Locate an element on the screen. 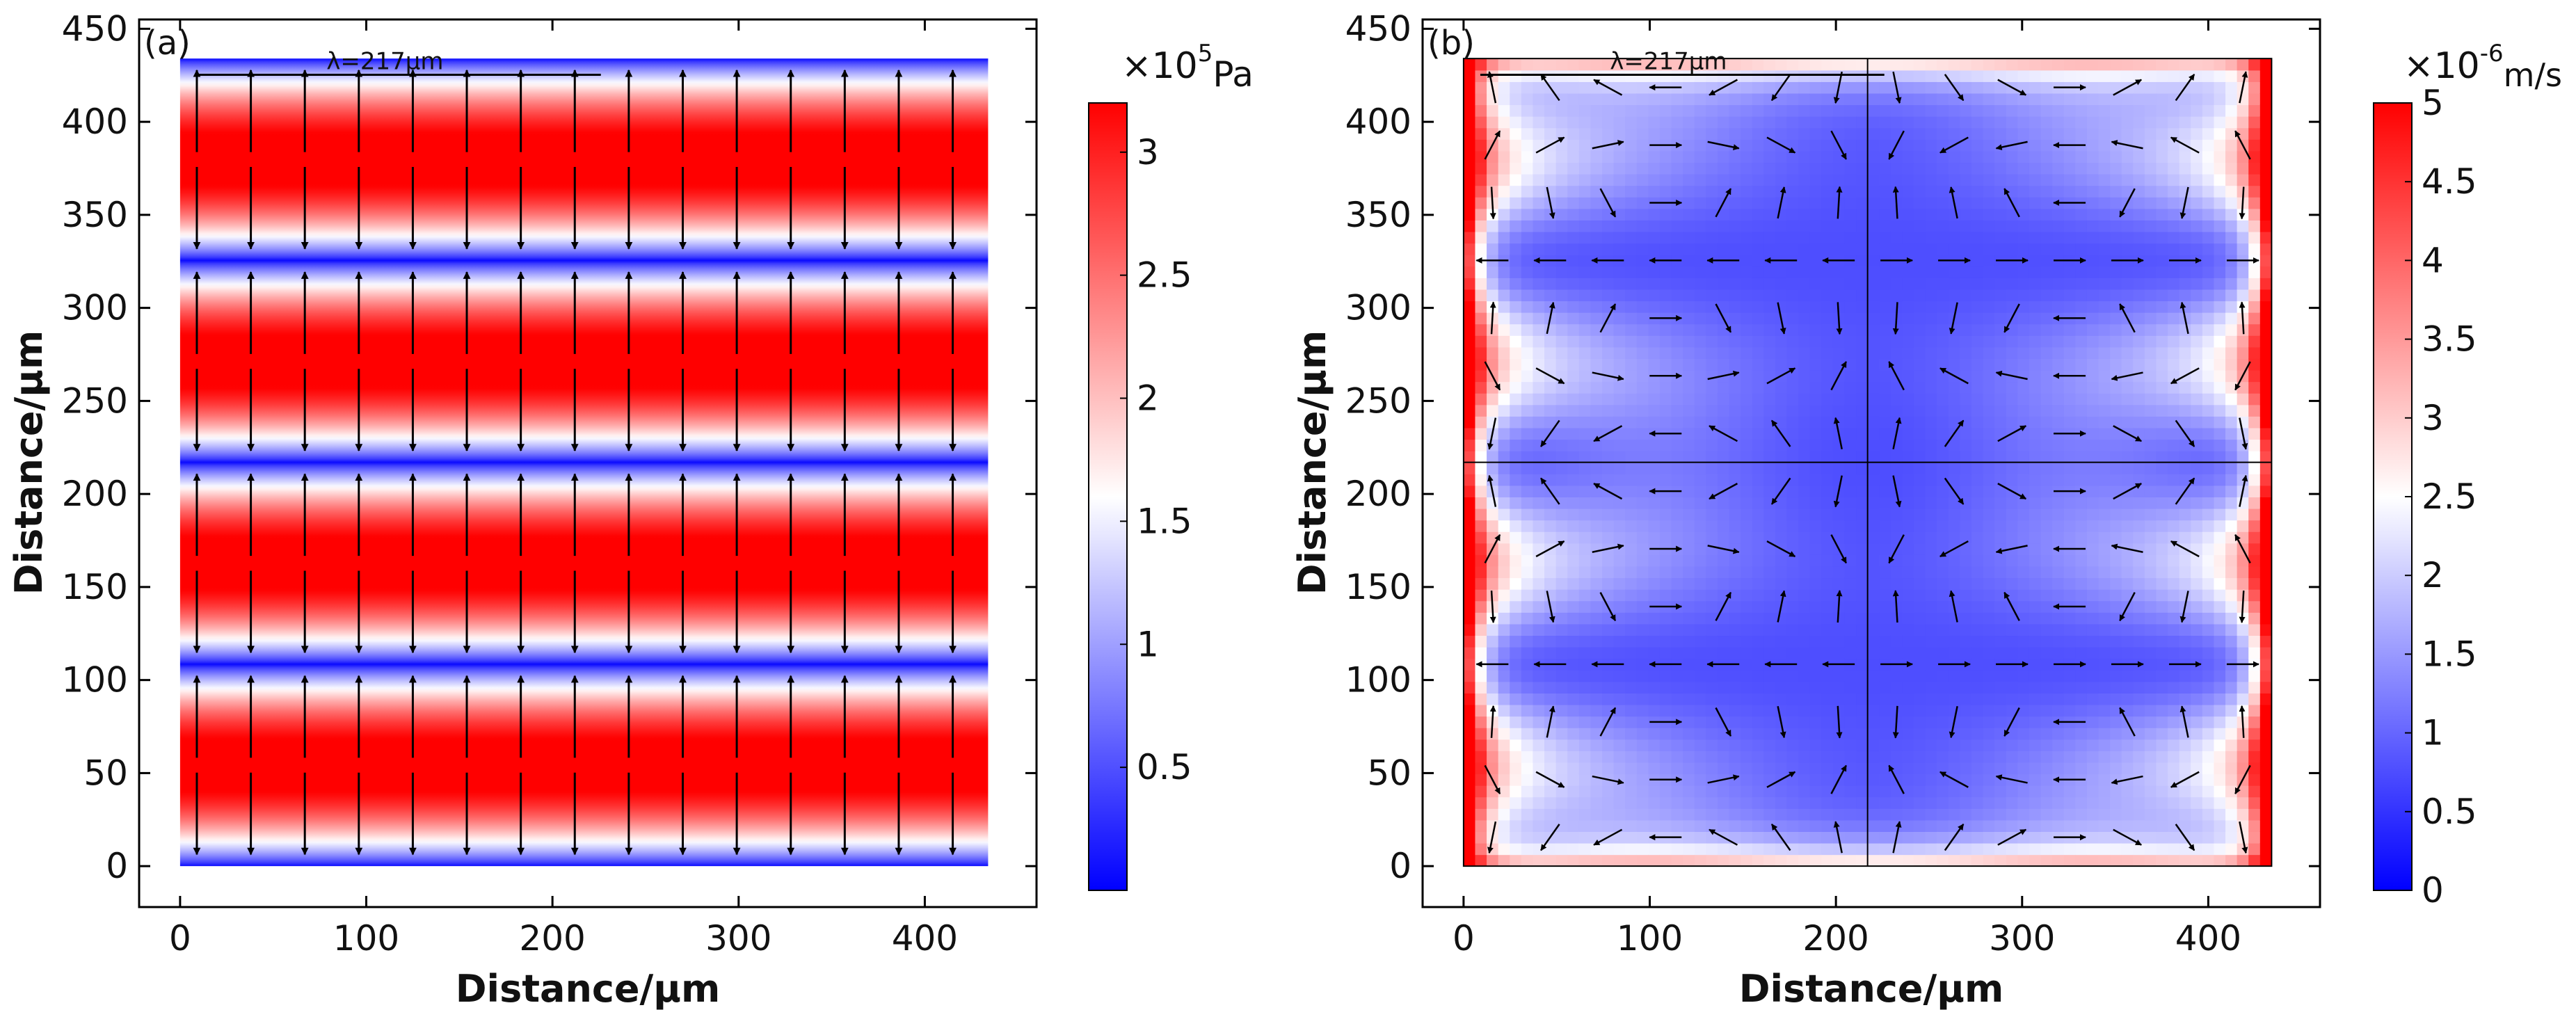 Image resolution: width=2576 pixels, height=1026 pixels. panel-a-colorbar-bar is located at coordinates (1108, 497).